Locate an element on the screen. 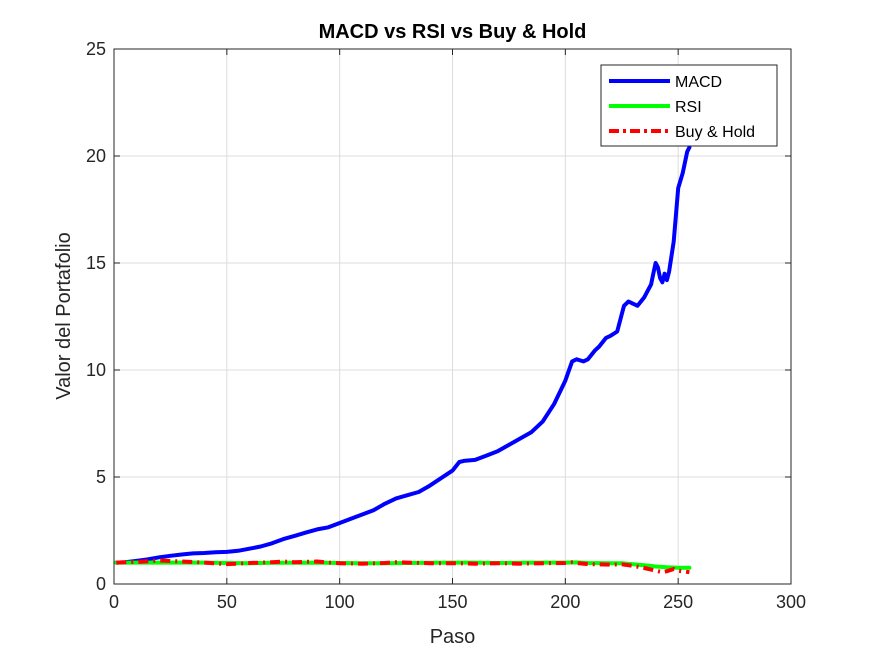 This screenshot has height=661, width=875. x-tick-label: 50 is located at coordinates (227, 602).